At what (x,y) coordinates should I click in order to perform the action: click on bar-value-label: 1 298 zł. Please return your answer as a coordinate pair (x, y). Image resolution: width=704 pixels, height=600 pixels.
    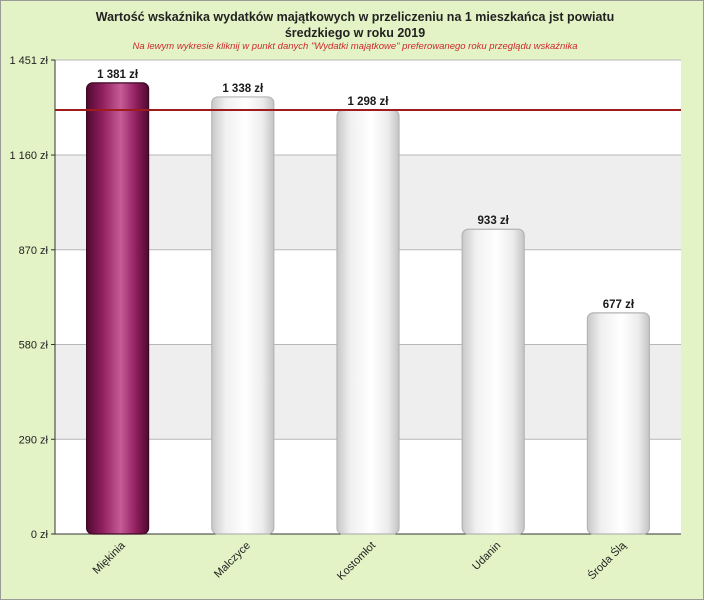
    Looking at the image, I should click on (369, 102).